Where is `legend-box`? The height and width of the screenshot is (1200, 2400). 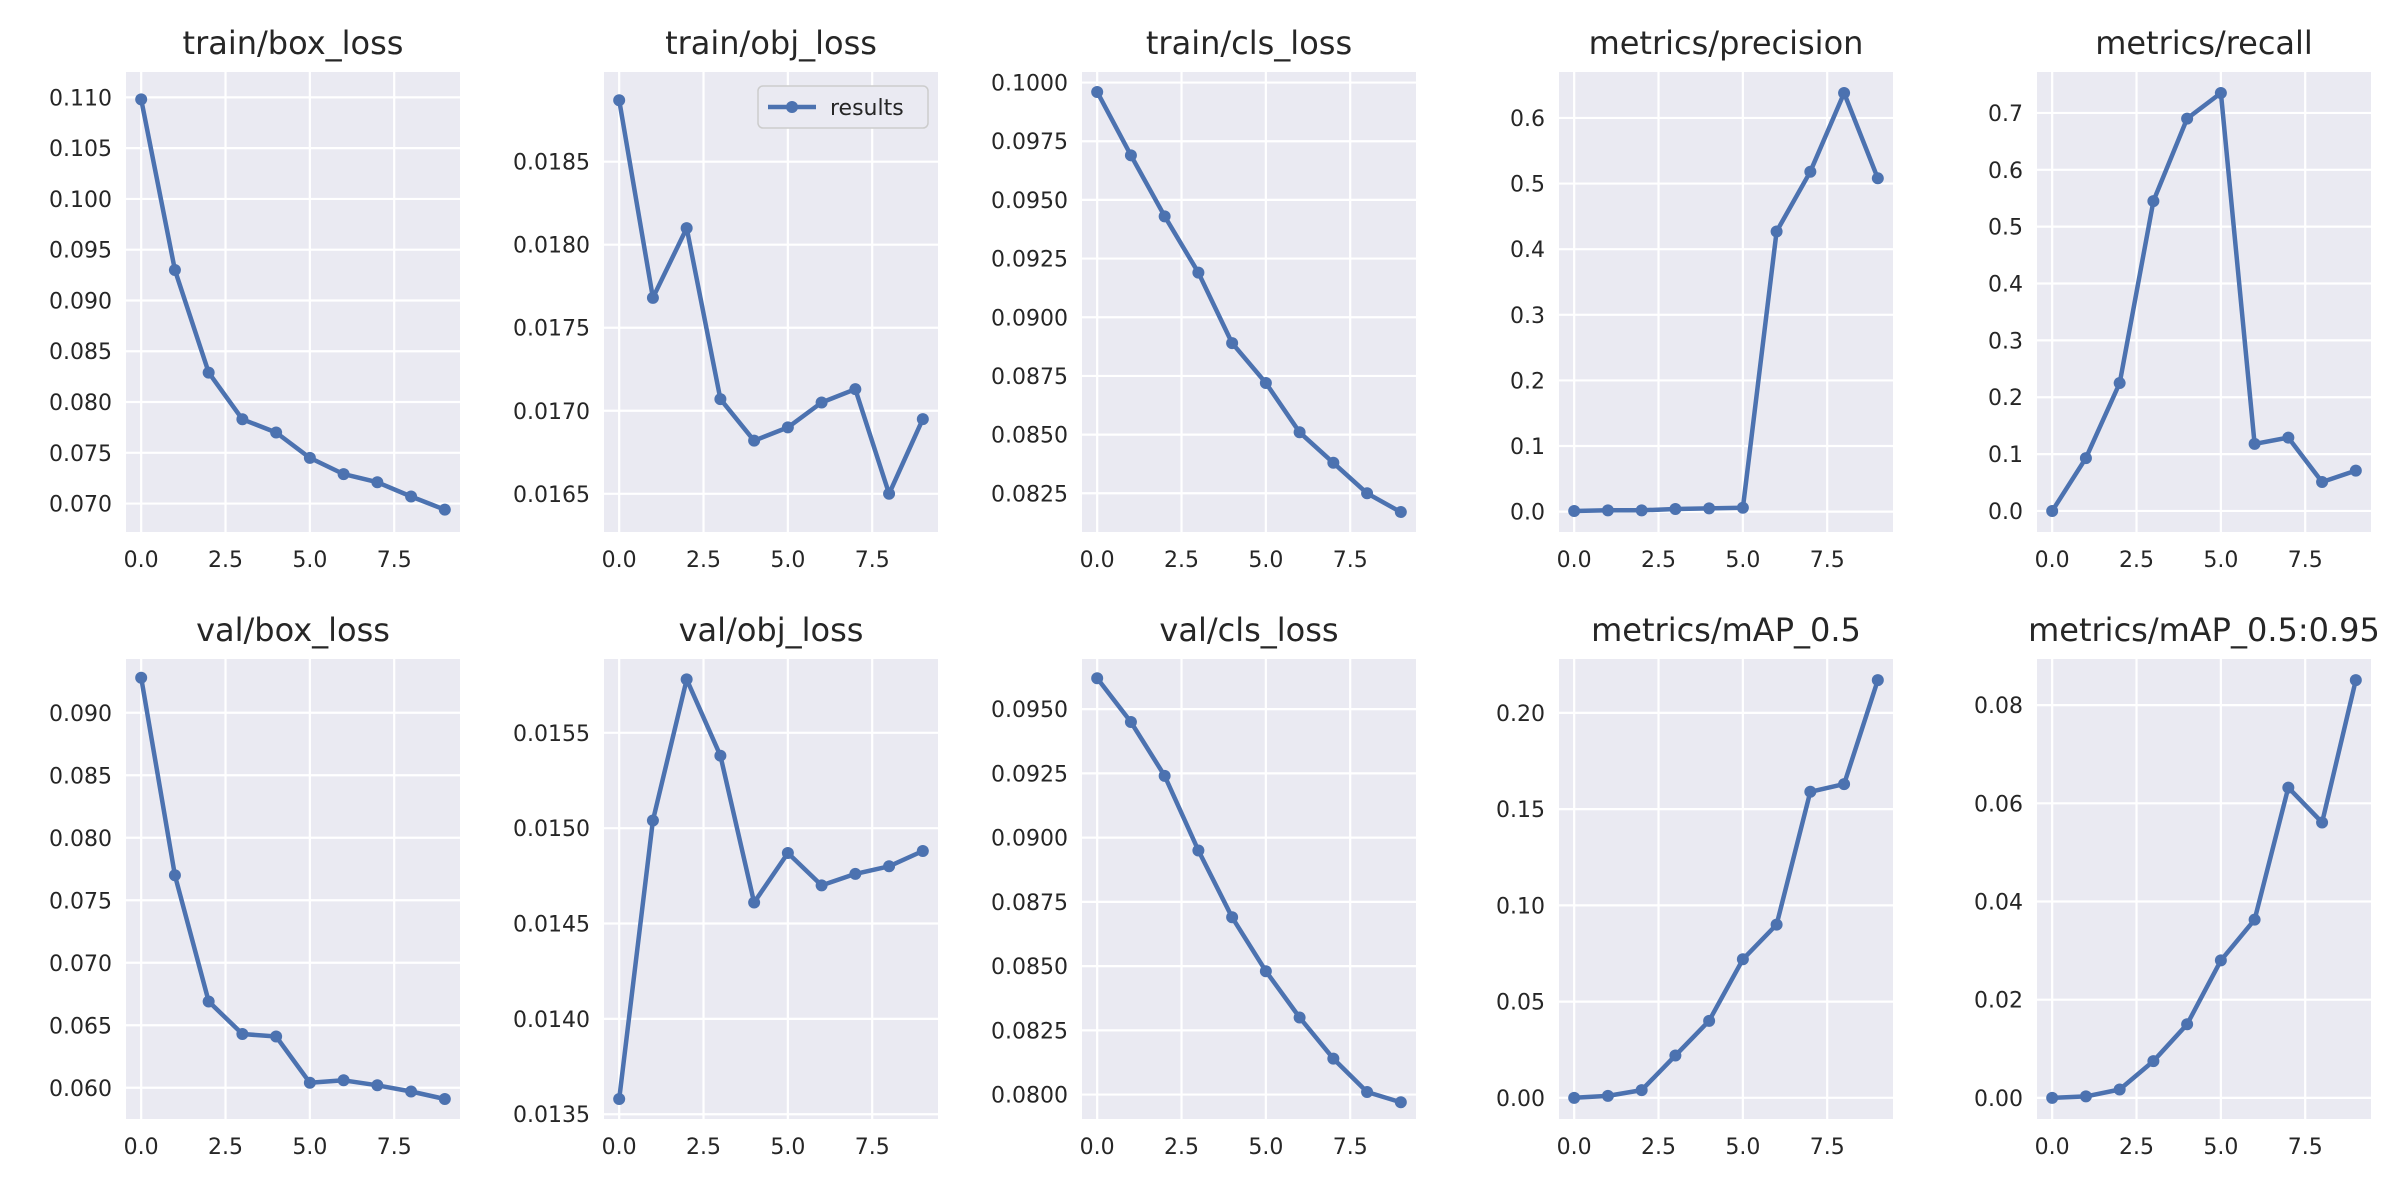 legend-box is located at coordinates (843, 107).